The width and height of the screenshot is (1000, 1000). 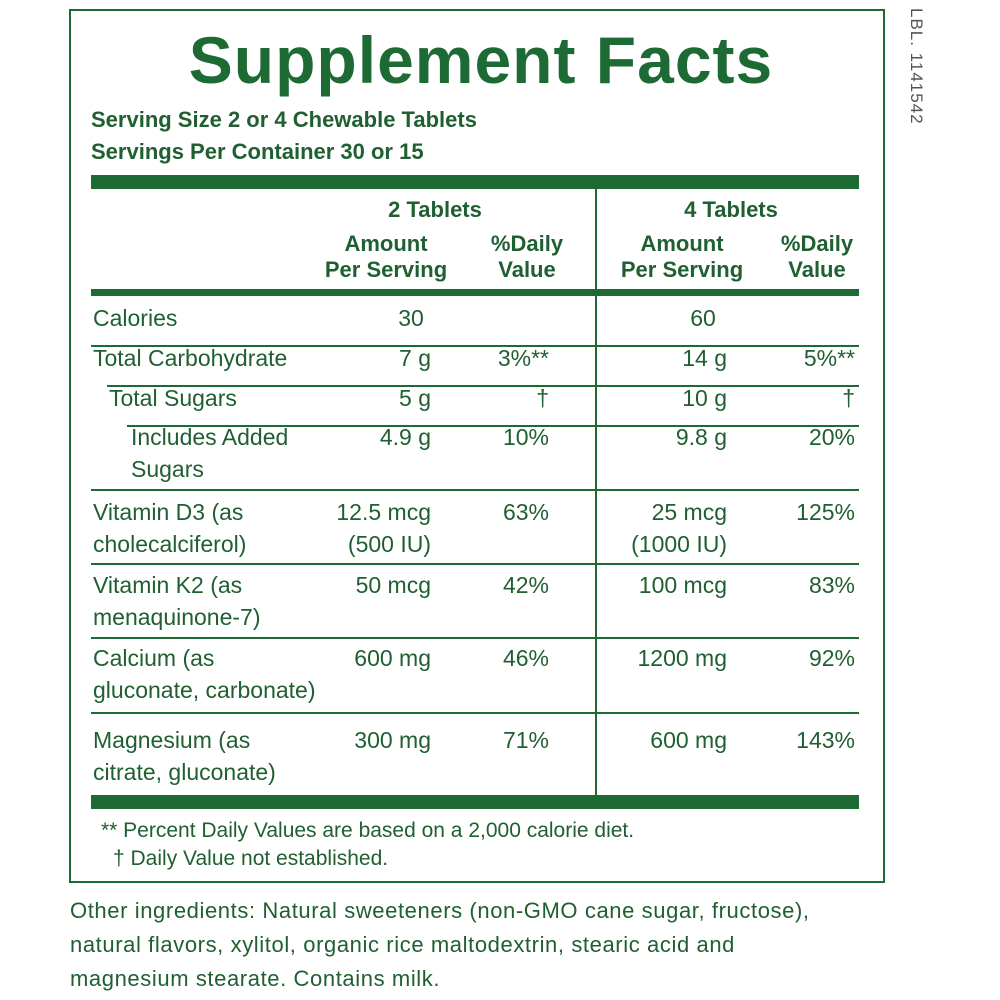 What do you see at coordinates (172, 740) in the screenshot?
I see `row-magnesium-name-line1: Magnesium (as` at bounding box center [172, 740].